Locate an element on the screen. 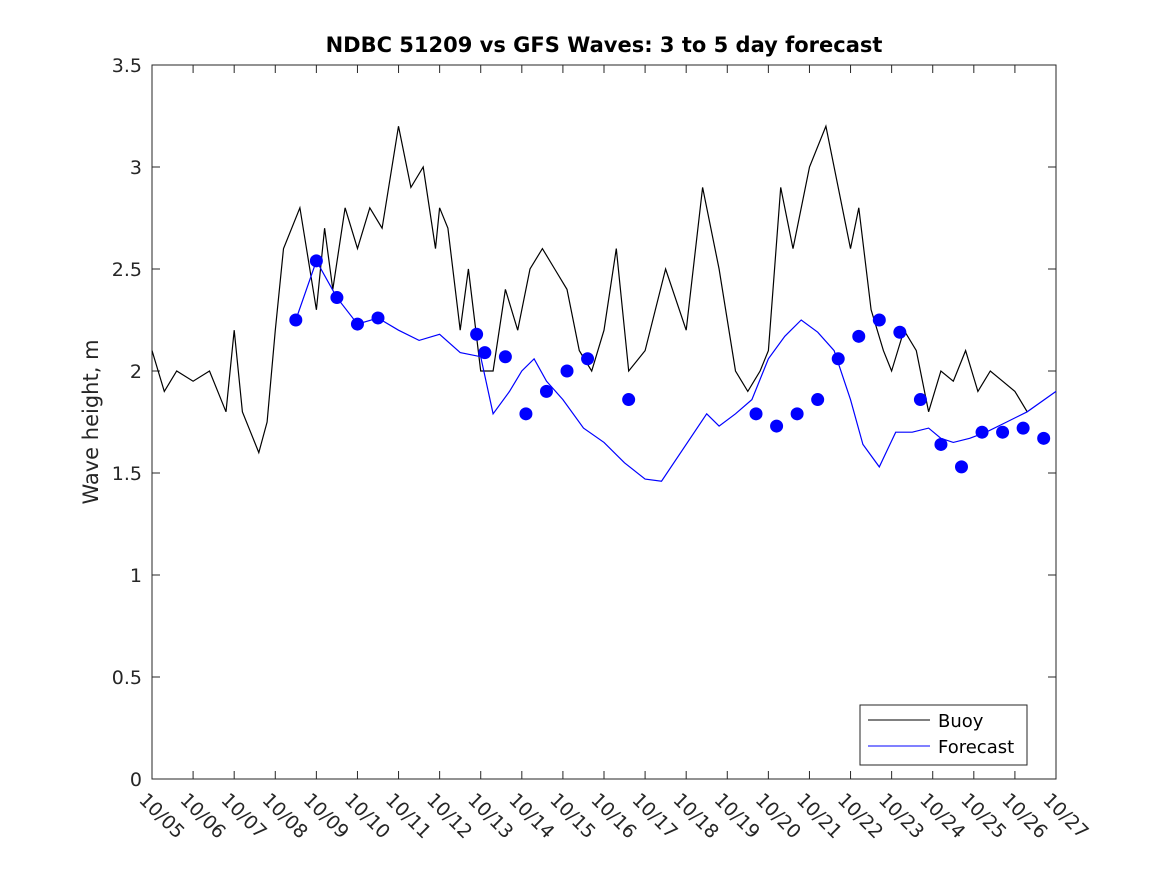 The image size is (1167, 875). x-tick-label: 10/08 is located at coordinates (285, 816).